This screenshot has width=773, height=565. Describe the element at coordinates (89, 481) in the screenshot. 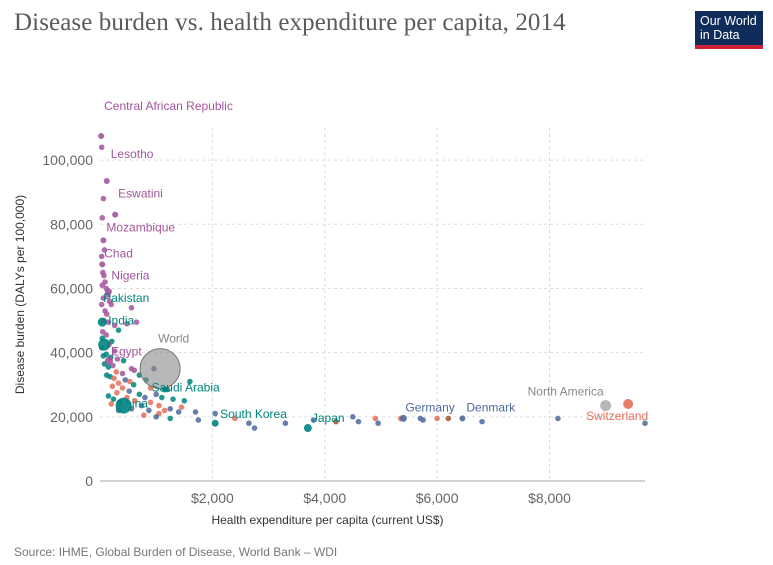

I see `y-tick-label: 0` at that location.